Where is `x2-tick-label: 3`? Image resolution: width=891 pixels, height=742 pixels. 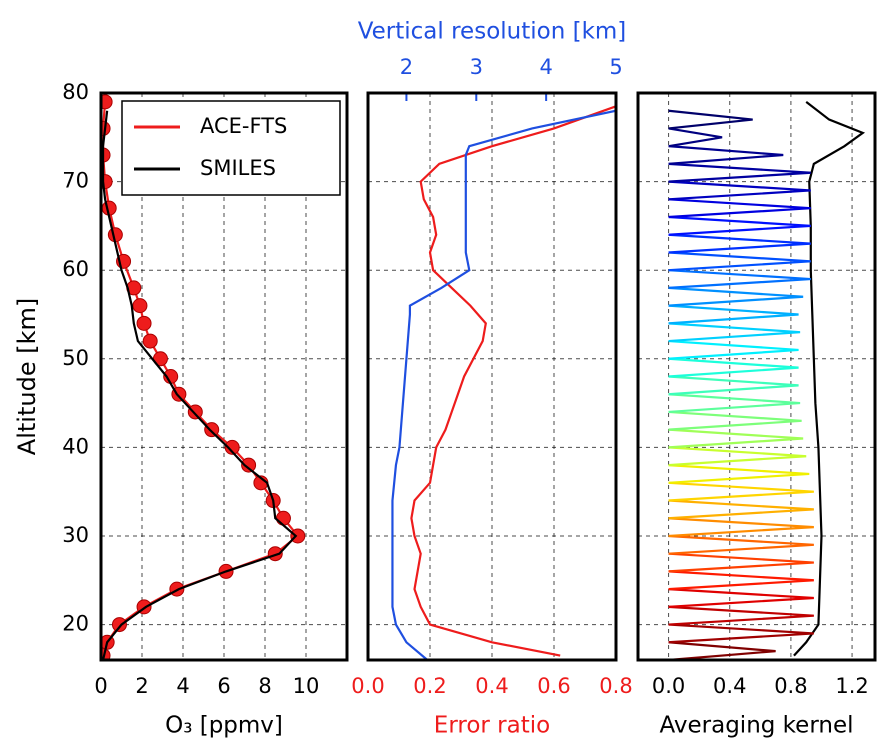
x2-tick-label: 3 is located at coordinates (476, 67).